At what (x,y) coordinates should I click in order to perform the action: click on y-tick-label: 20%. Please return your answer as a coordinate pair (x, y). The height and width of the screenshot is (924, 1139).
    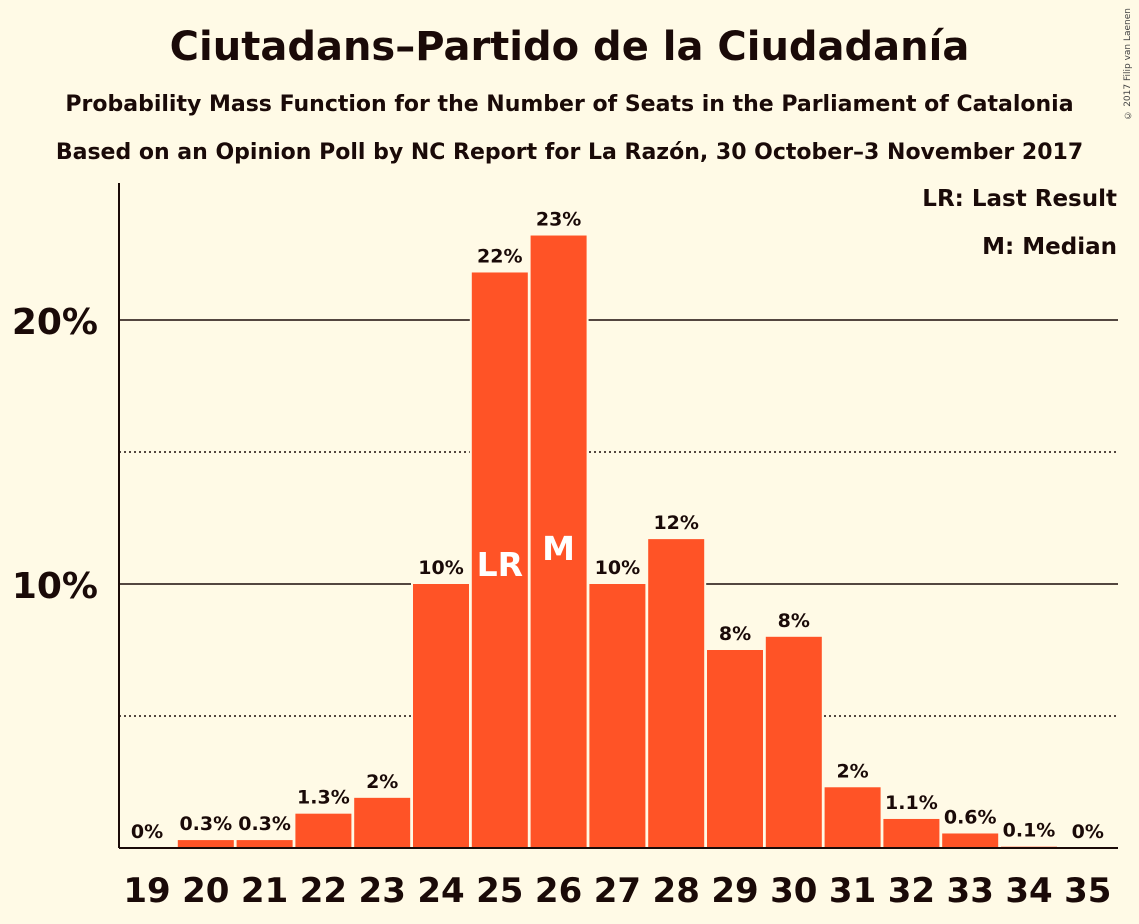
    Looking at the image, I should click on (55, 322).